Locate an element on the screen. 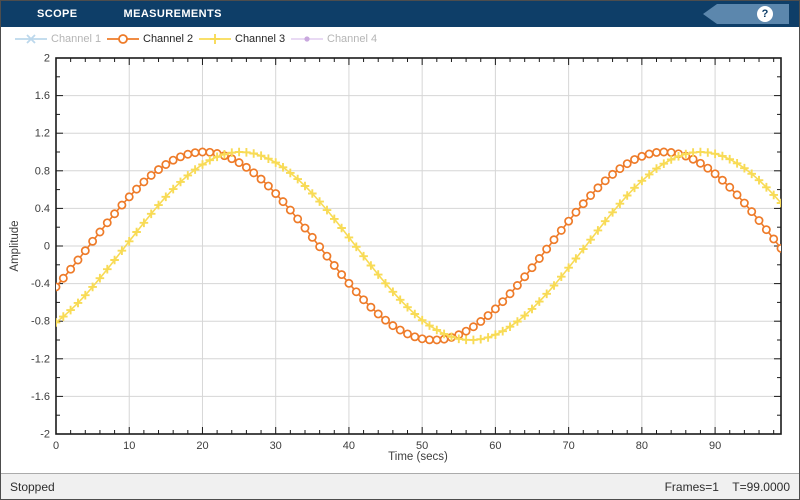  y-tick-label: 1.2 is located at coordinates (42, 134).